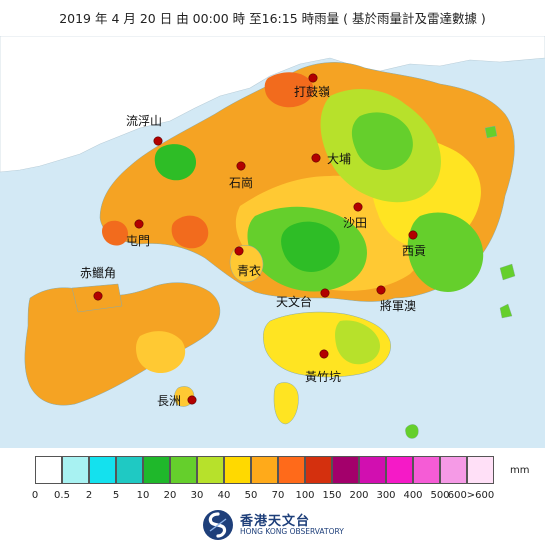 The image size is (545, 550). Describe the element at coordinates (359, 495) in the screenshot. I see `legend-tick: 200` at that location.